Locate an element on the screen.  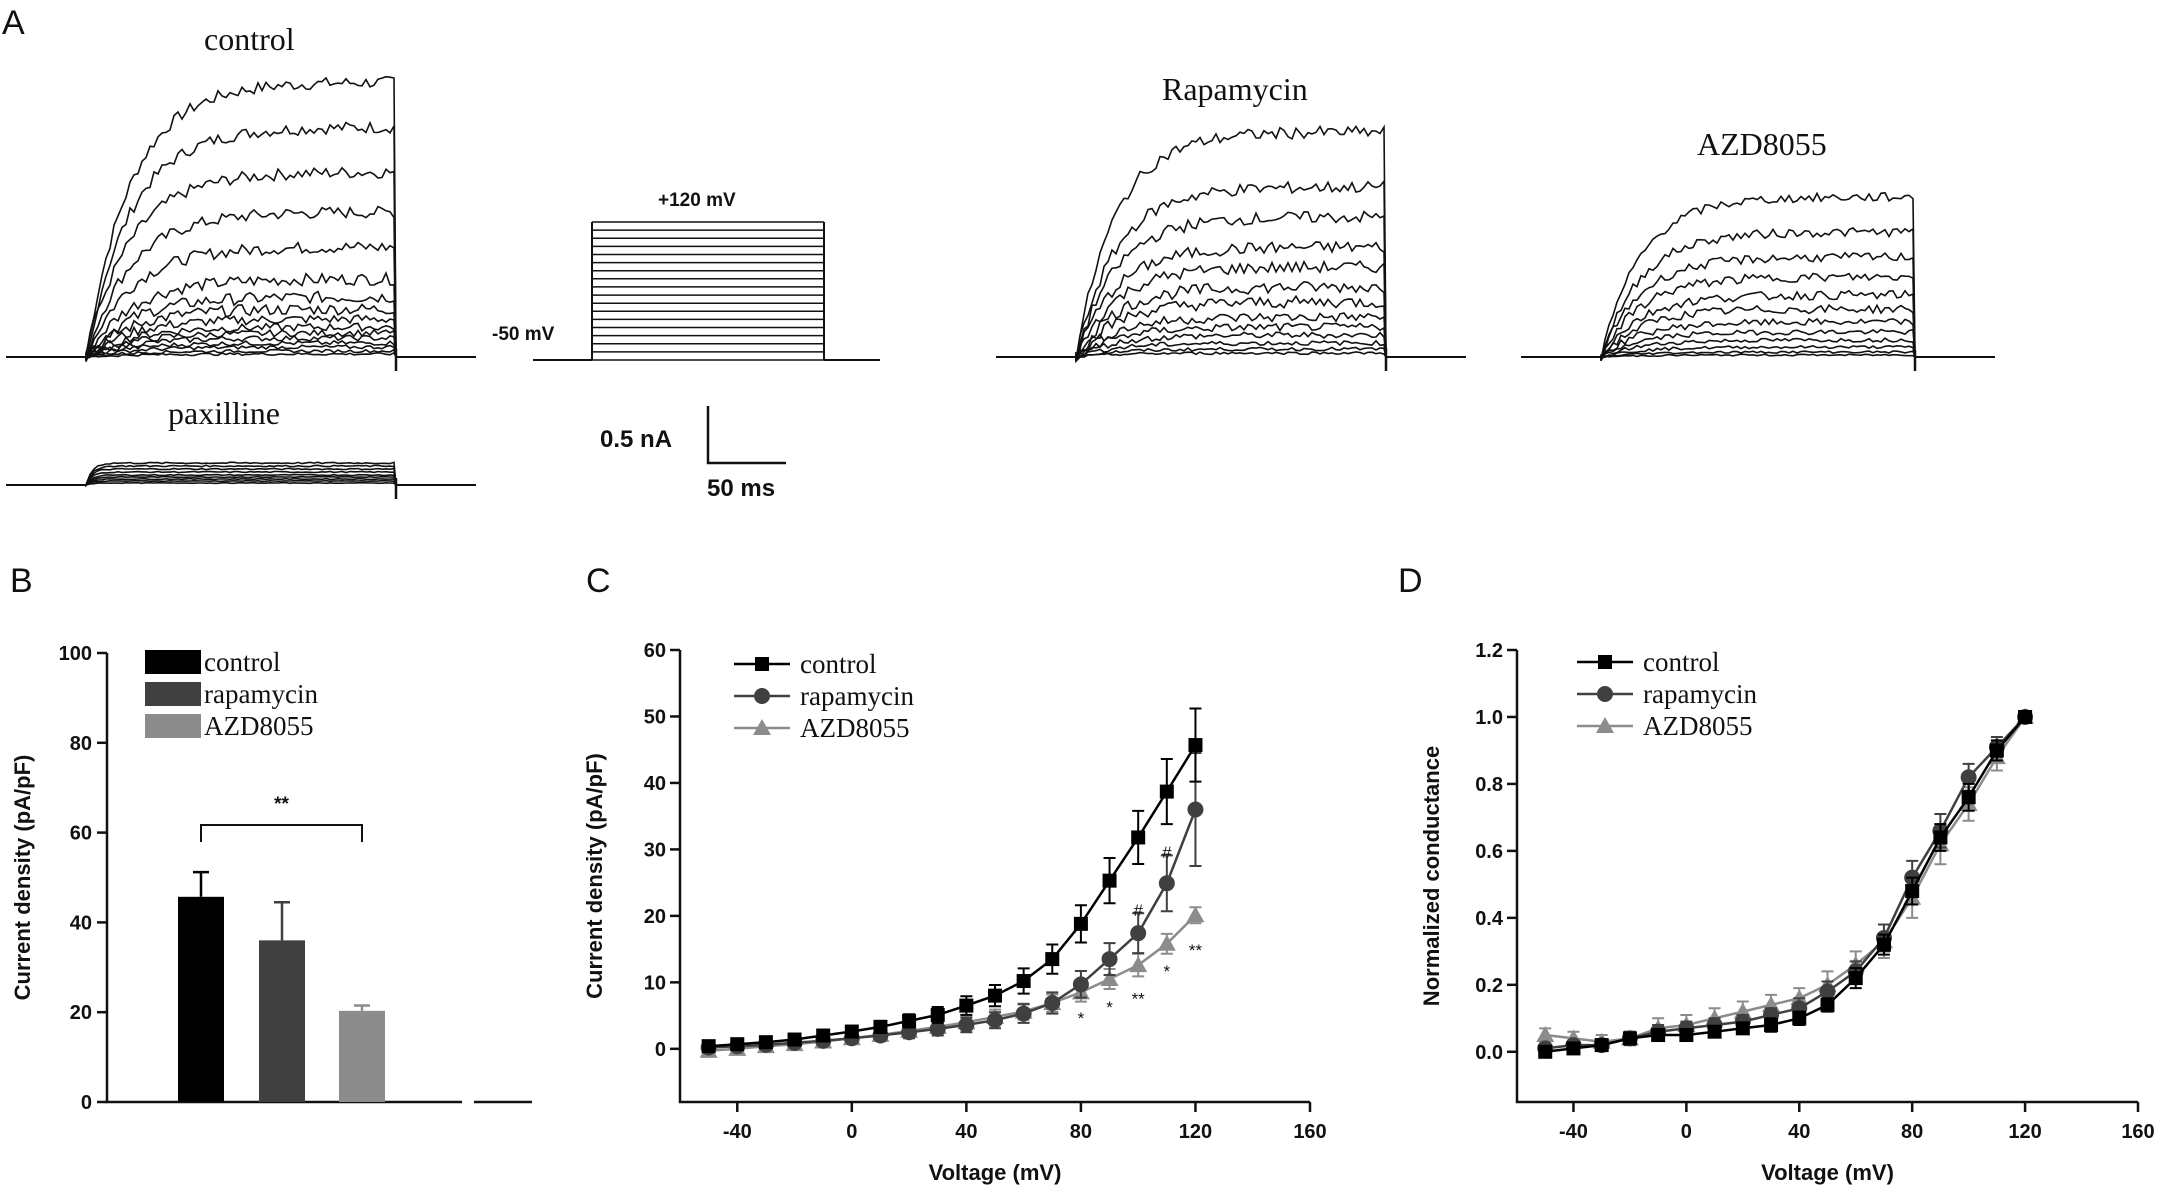
d-series-control is located at coordinates (1785, 884).